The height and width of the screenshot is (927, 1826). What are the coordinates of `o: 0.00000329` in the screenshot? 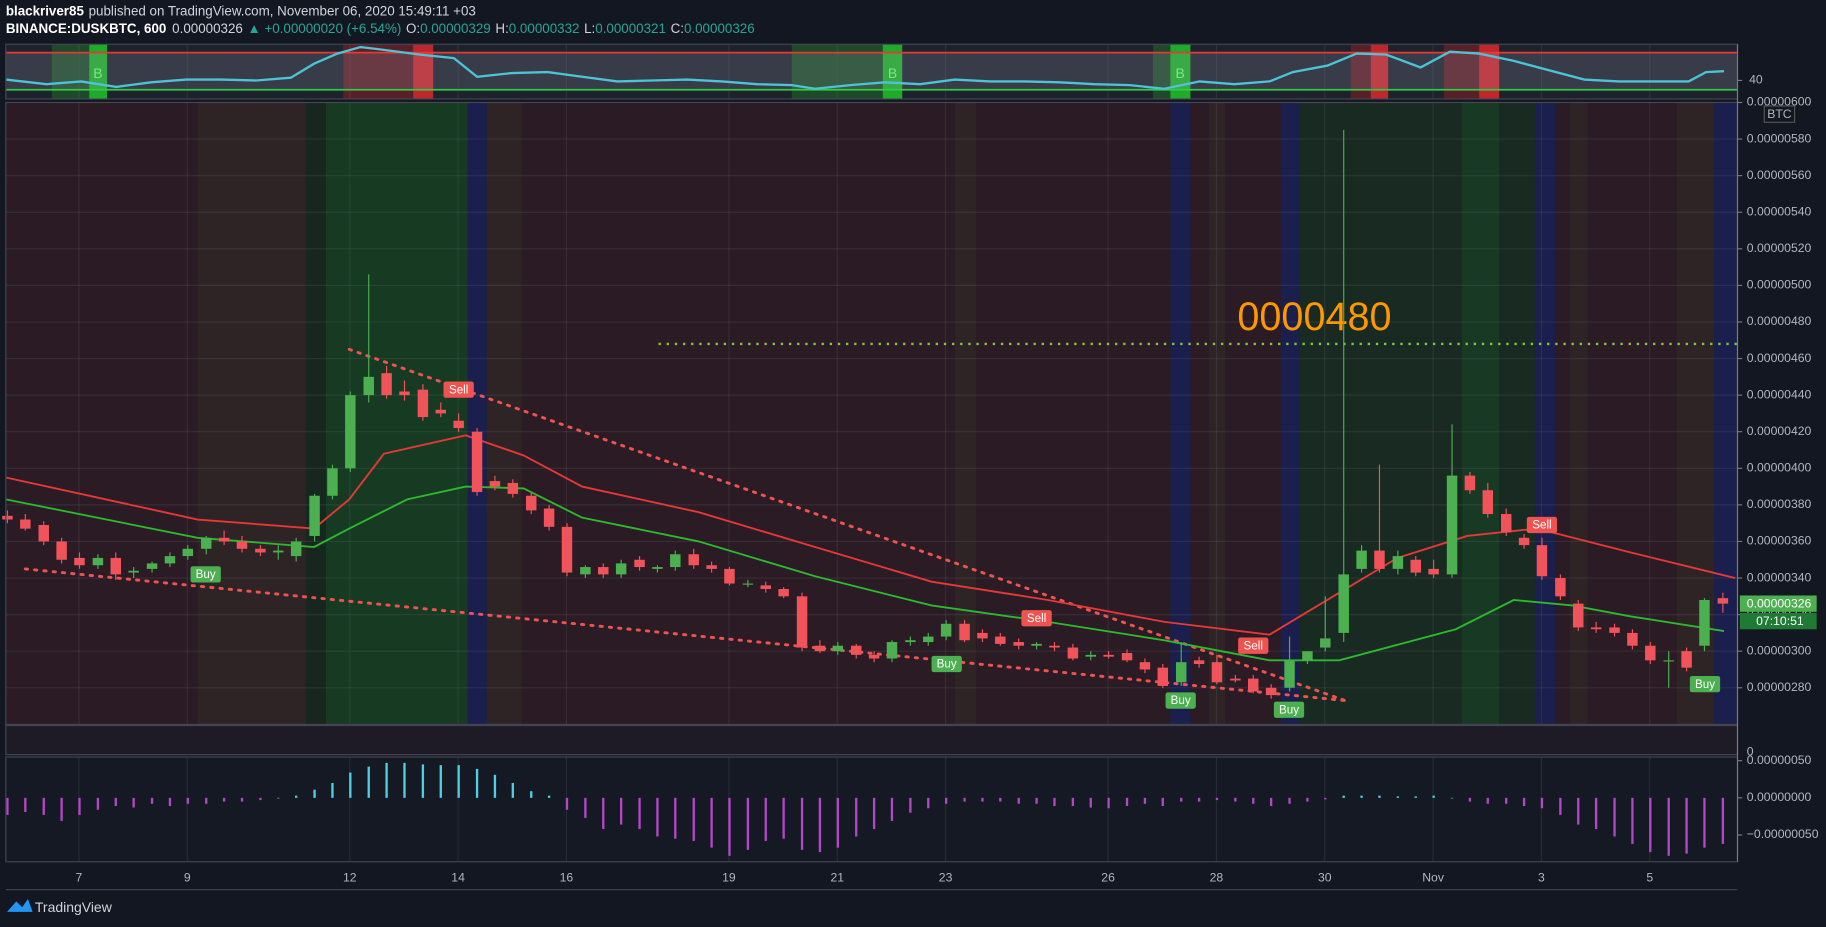 It's located at (455, 28).